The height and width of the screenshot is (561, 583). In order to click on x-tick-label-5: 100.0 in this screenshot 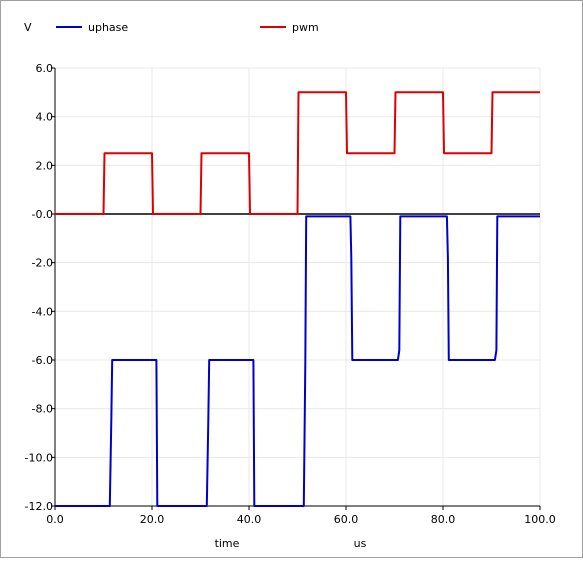, I will do `click(540, 519)`.